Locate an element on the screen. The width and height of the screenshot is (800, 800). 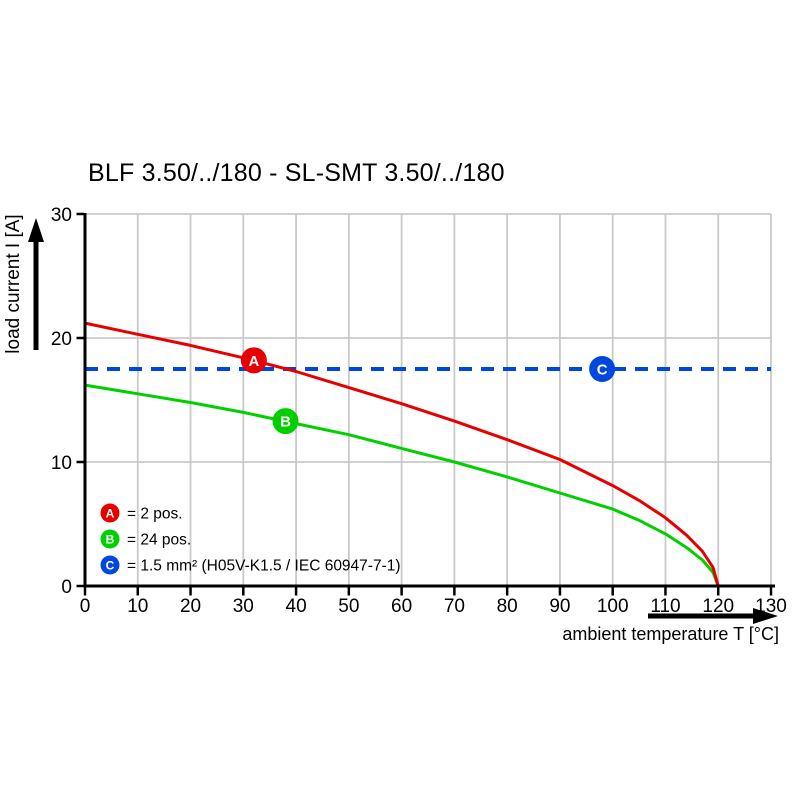
marker-b-circle is located at coordinates (285, 421).